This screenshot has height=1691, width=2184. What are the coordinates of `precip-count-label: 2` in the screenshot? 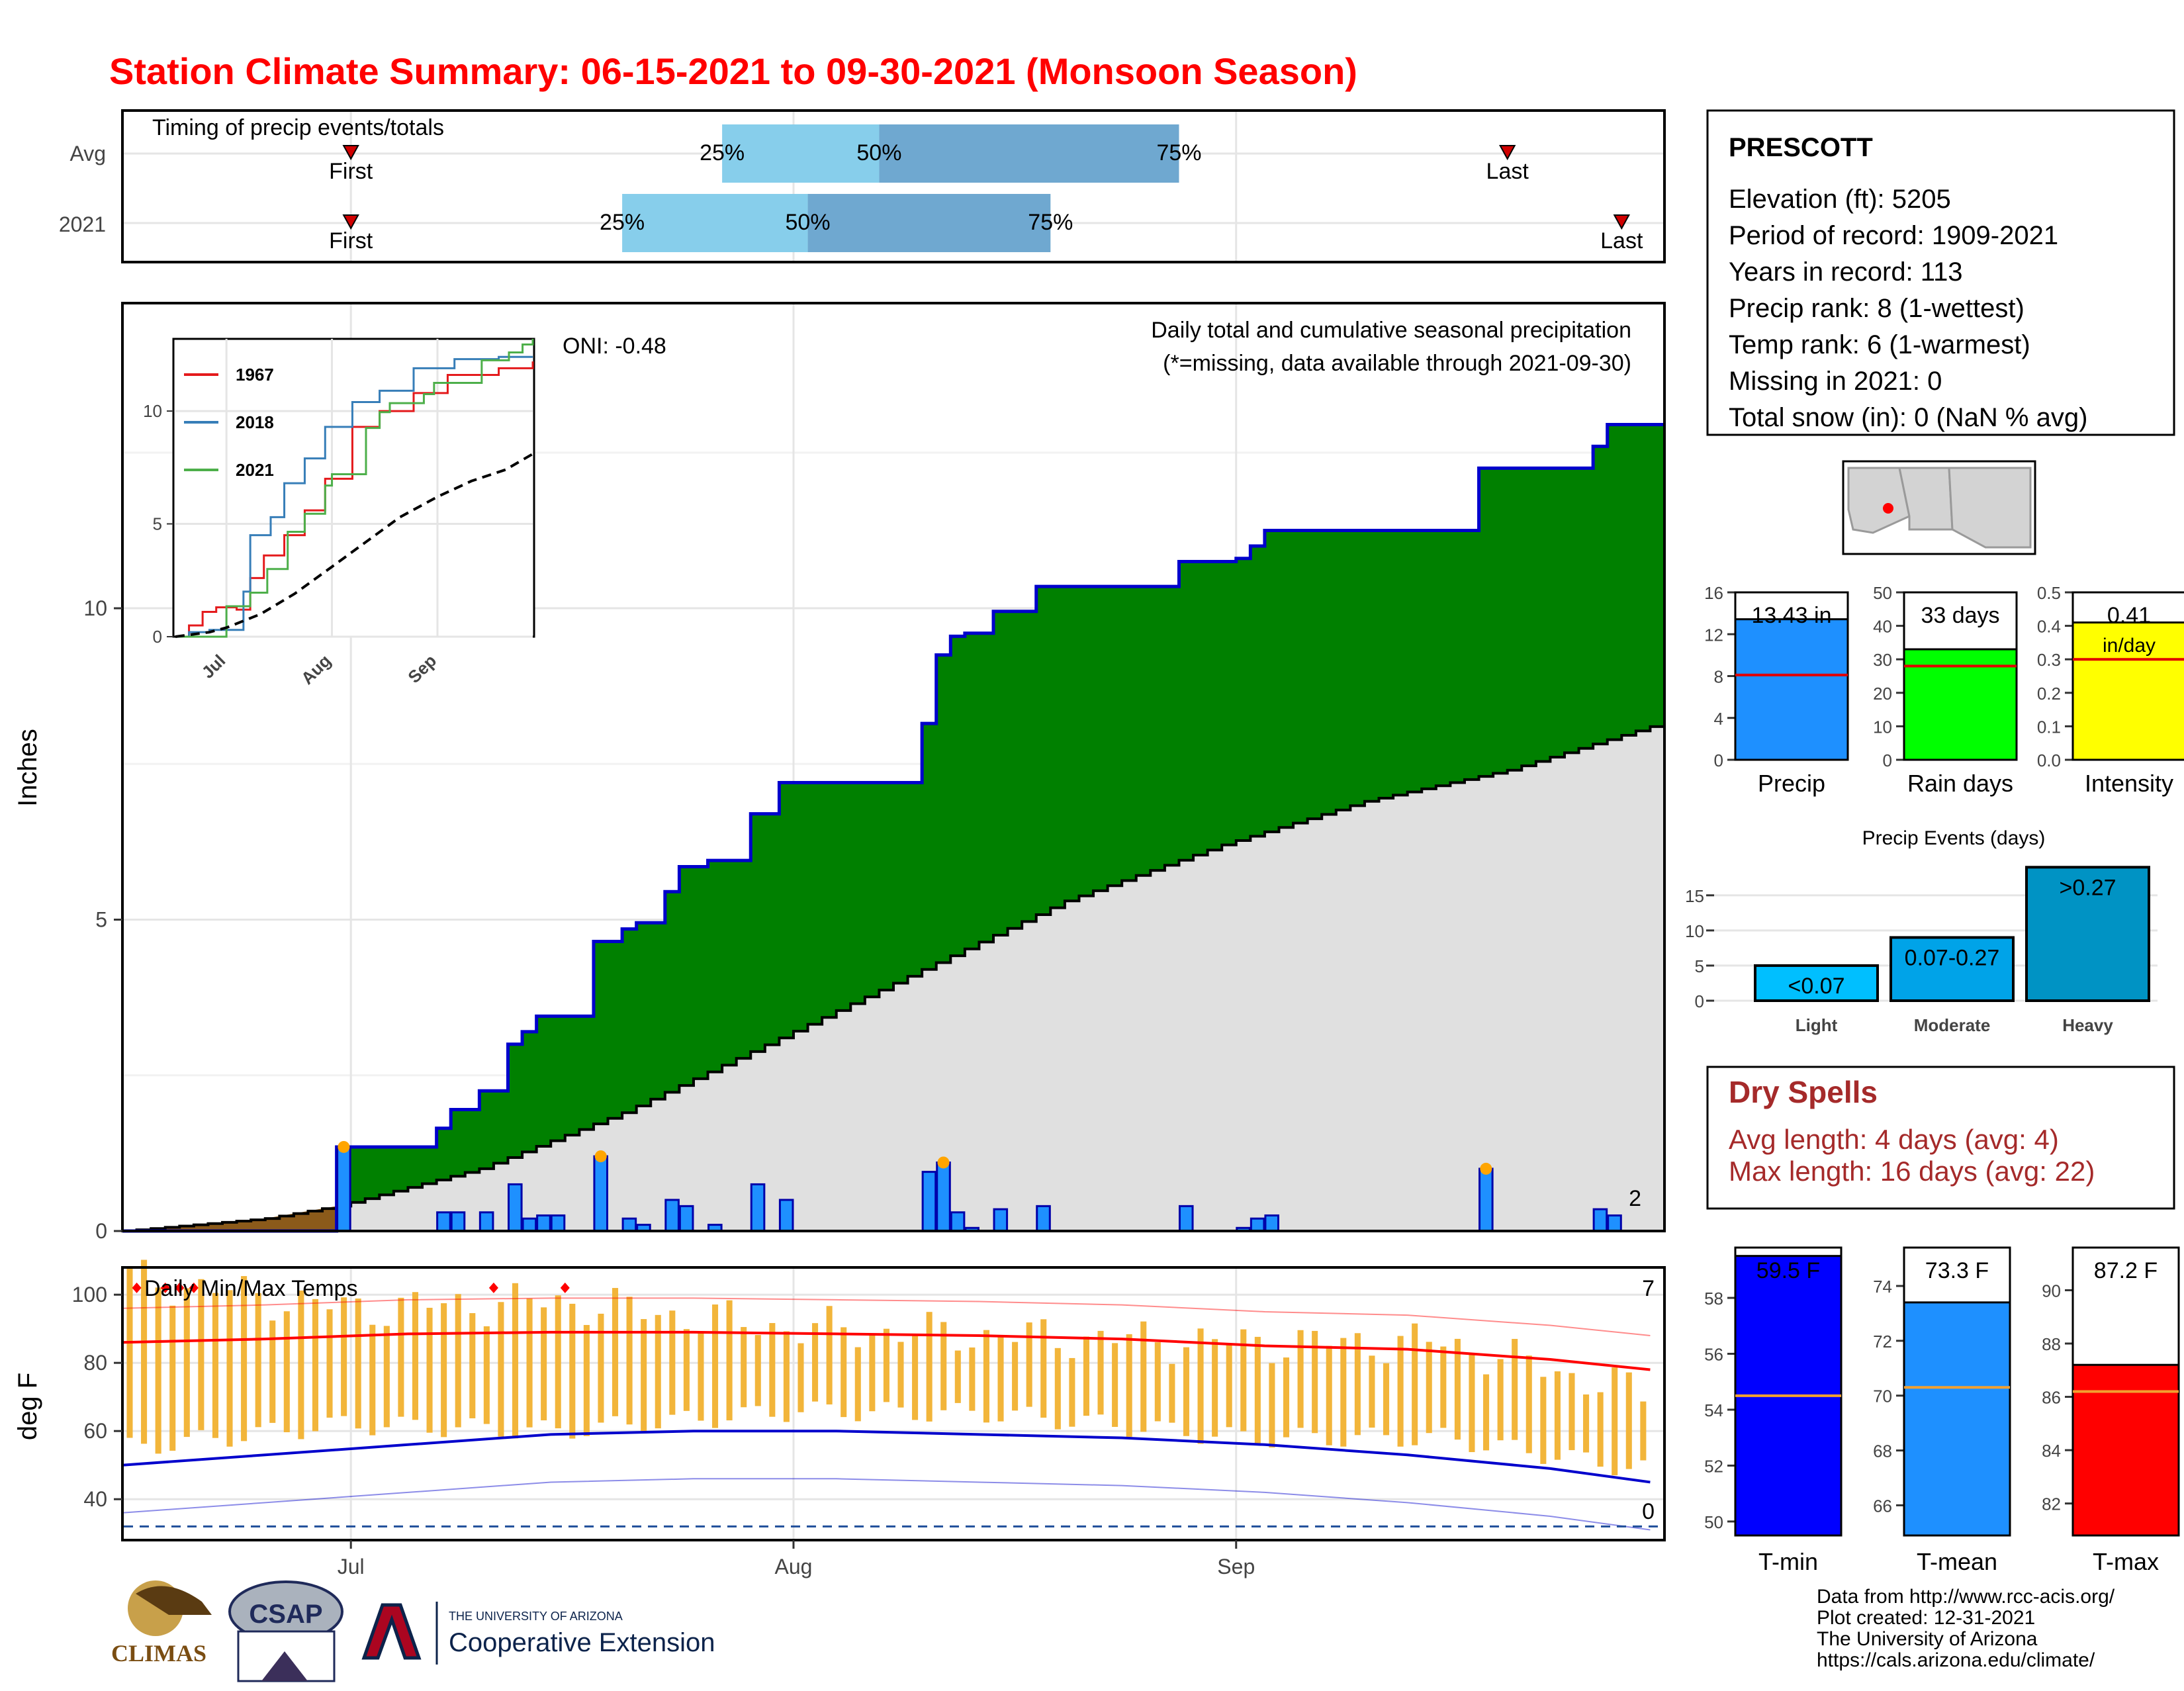 It's located at (1635, 1198).